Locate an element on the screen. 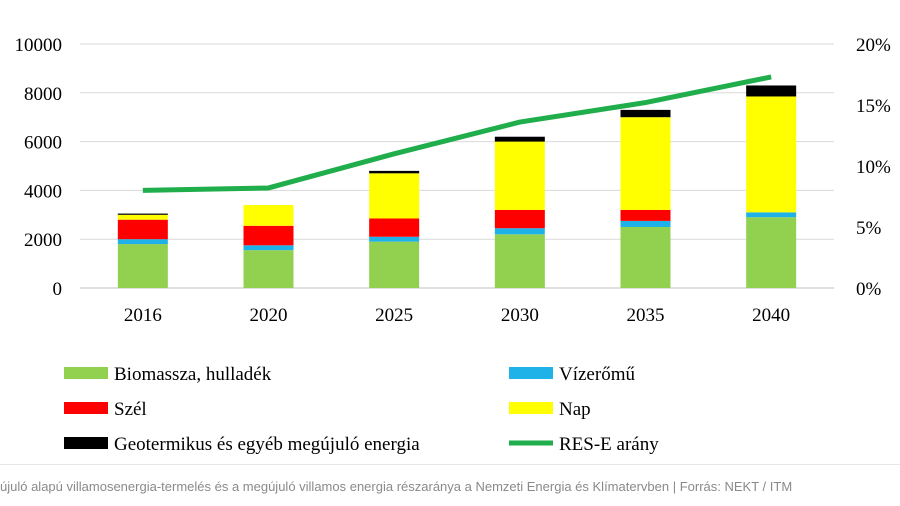  right-axis-ticks: 0% 5% 10% 15% 20% is located at coordinates (873, 167).